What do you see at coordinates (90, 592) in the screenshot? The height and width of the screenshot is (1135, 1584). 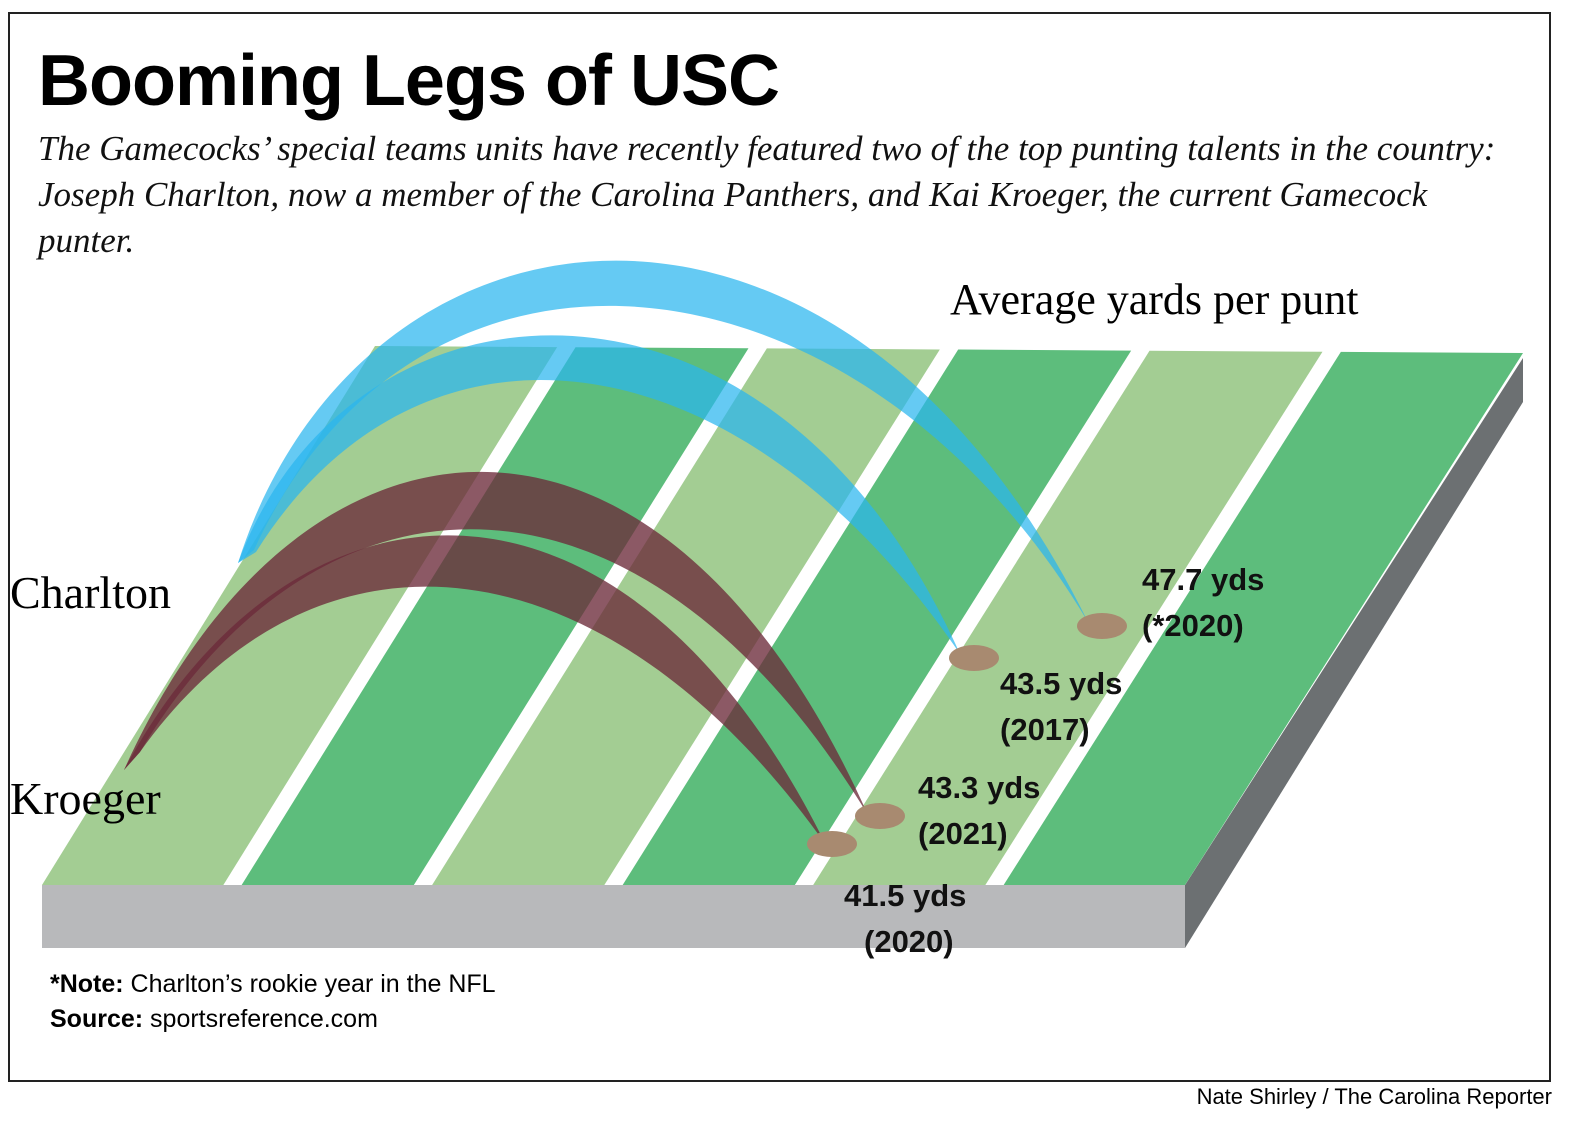 I see `series-label-charlton: Charlton` at bounding box center [90, 592].